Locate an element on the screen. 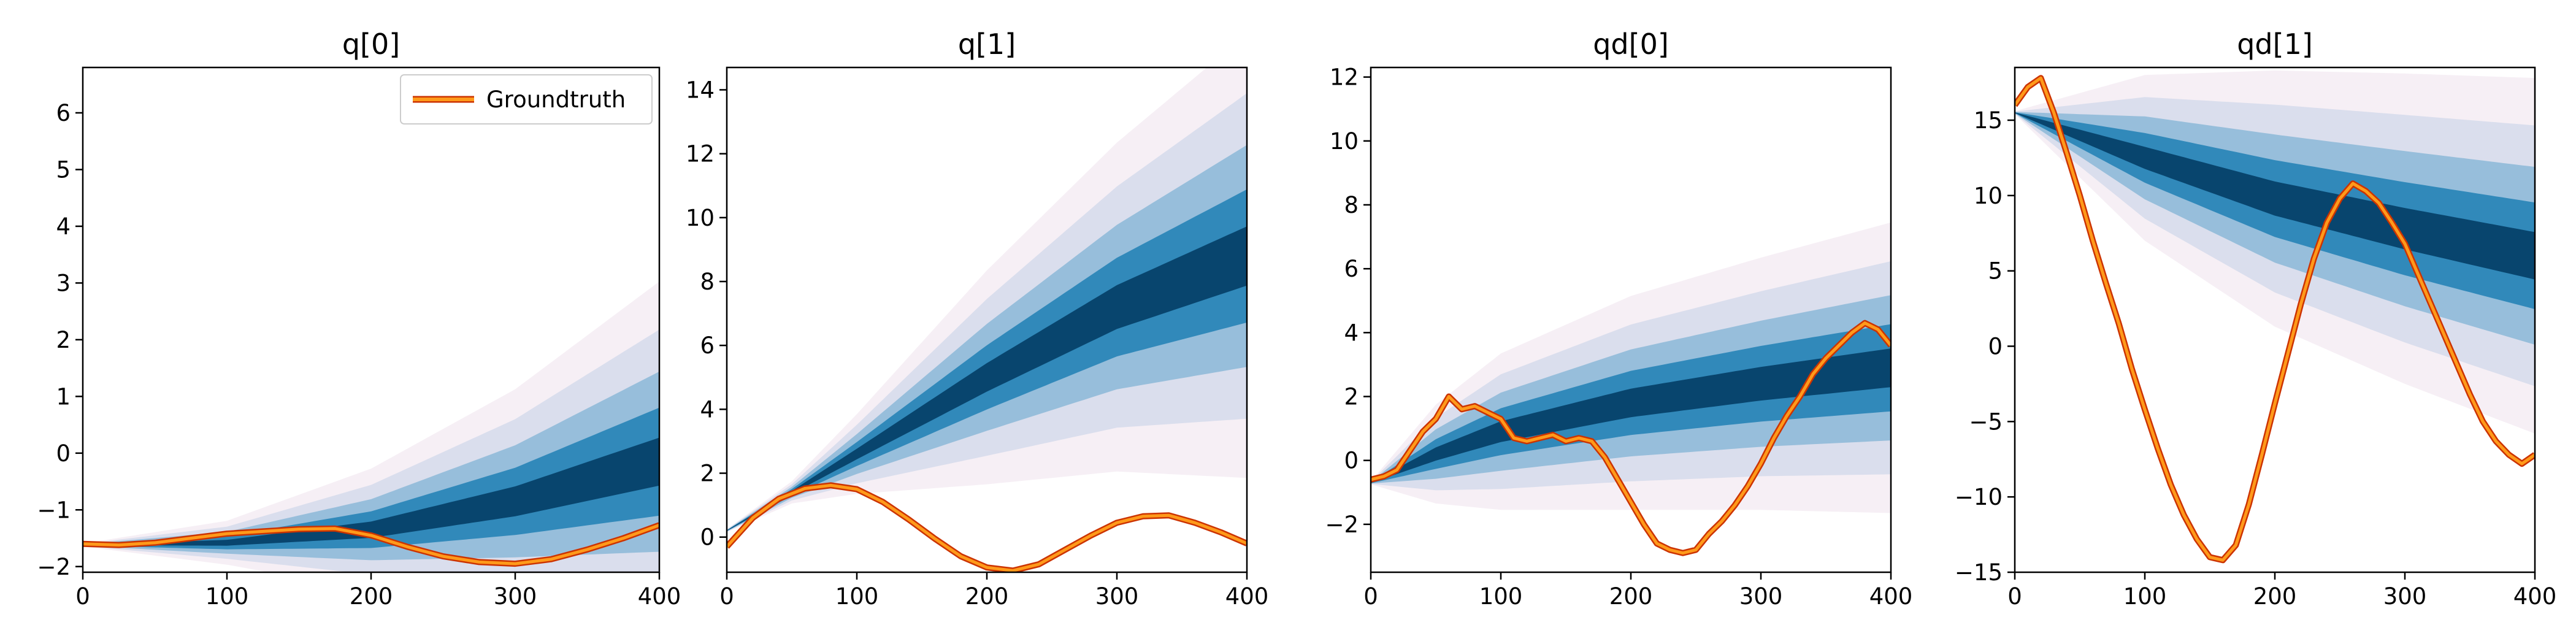  y-tick-label: −10 is located at coordinates (1979, 497).